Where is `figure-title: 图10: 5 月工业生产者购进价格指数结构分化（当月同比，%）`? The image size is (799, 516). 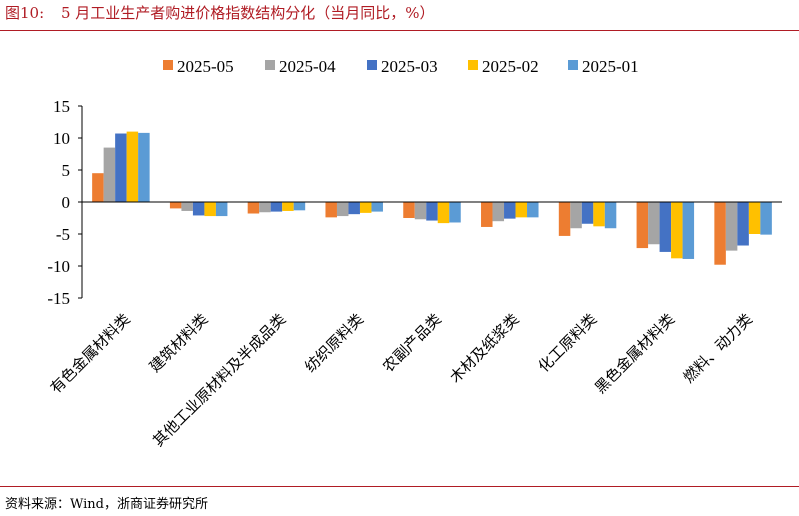
figure-title: 图10: 5 月工业生产者购进价格指数结构分化（当月同比，%） is located at coordinates (220, 12).